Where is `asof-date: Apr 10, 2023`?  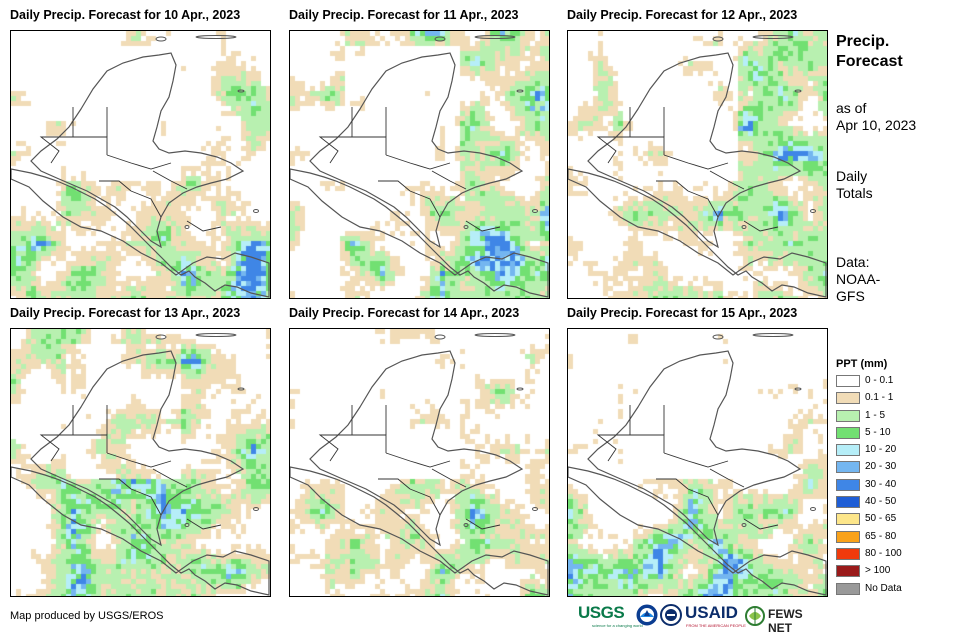
asof-date: Apr 10, 2023 is located at coordinates (876, 125).